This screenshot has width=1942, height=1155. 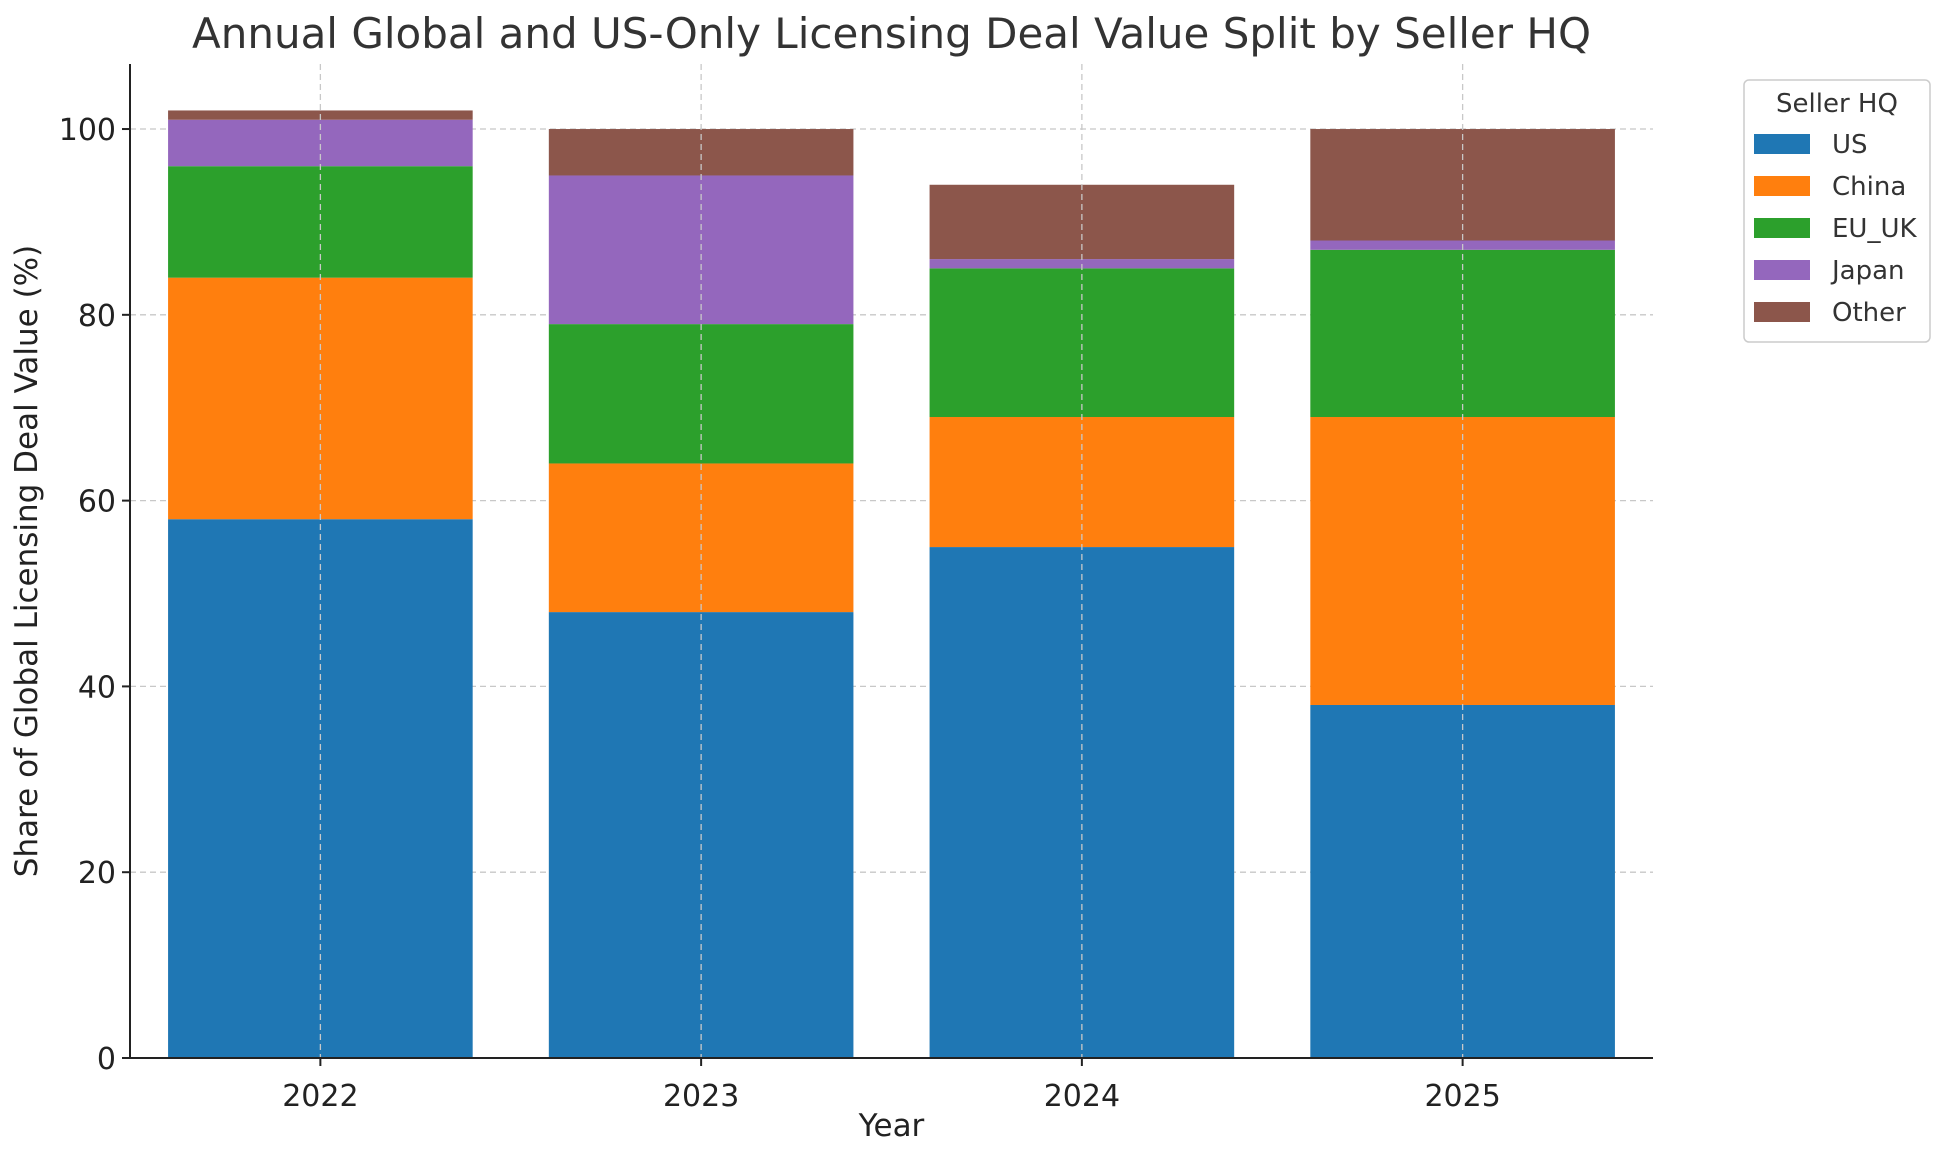 I want to click on bar-eu-uk-2024, so click(x=1082, y=343).